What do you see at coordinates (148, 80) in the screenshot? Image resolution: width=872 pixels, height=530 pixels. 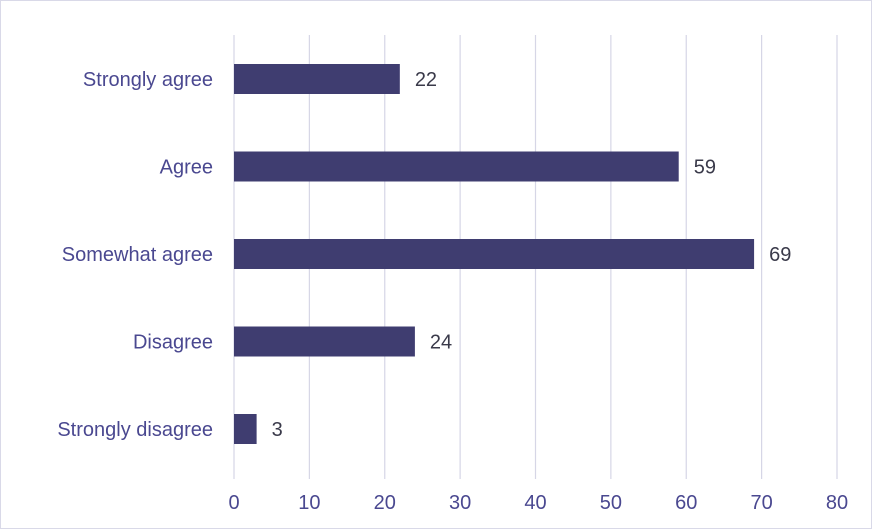 I see `category-label: Strongly agree` at bounding box center [148, 80].